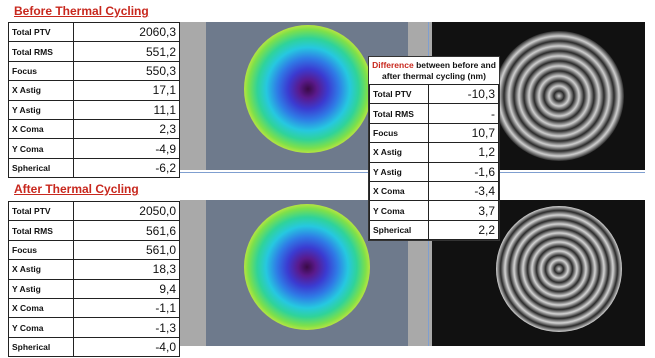 The image size is (655, 358). I want to click on row-value: 561,6, so click(126, 230).